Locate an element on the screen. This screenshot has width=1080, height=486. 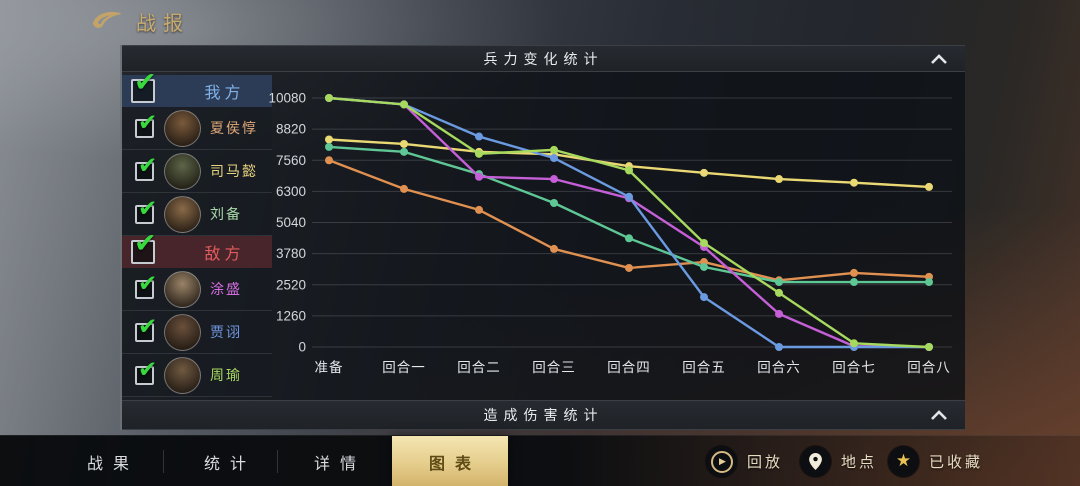
sidebar-group-enemy: ✔ 敌方 is located at coordinates (197, 249).